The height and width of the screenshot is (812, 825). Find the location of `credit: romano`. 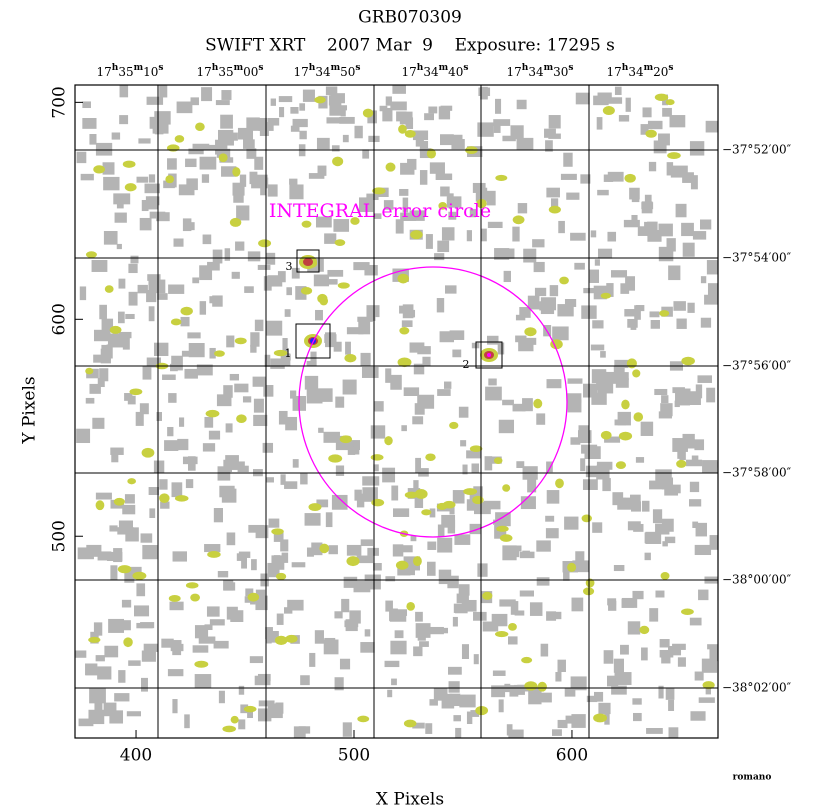

credit: romano is located at coordinates (752, 778).